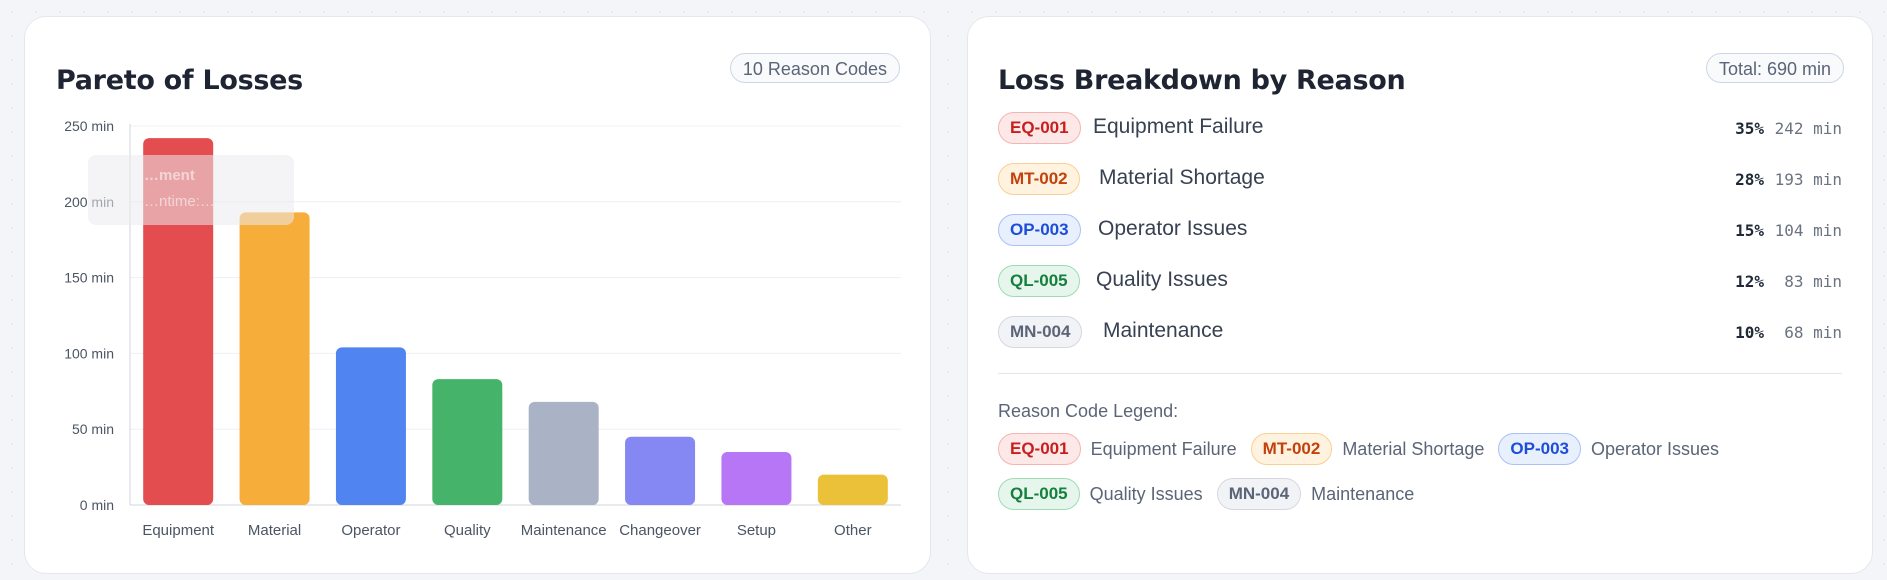  I want to click on x-tick-label: Material, so click(274, 530).